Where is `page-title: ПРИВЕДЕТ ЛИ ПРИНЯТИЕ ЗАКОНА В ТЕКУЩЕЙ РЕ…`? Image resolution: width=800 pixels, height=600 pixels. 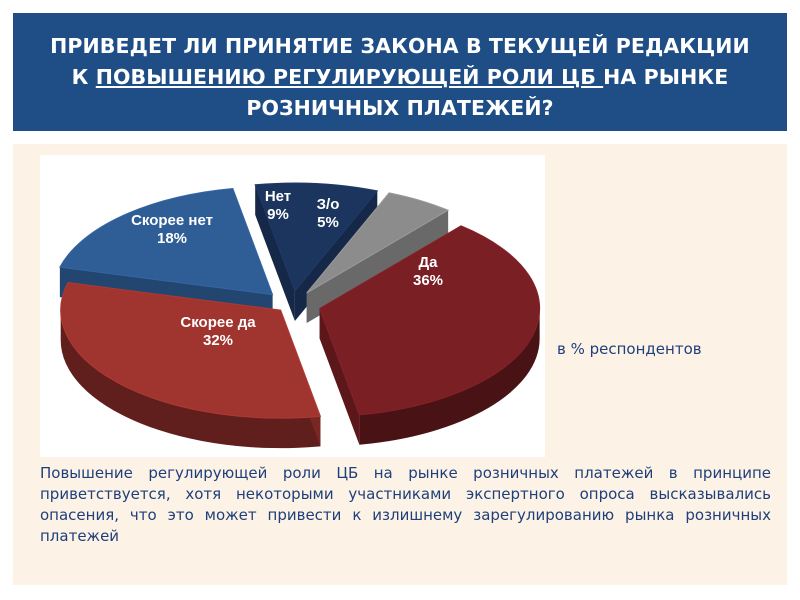
page-title: ПРИВЕДЕТ ЛИ ПРИНЯТИЕ ЗАКОНА В ТЕКУЩЕЙ РЕ… is located at coordinates (400, 77).